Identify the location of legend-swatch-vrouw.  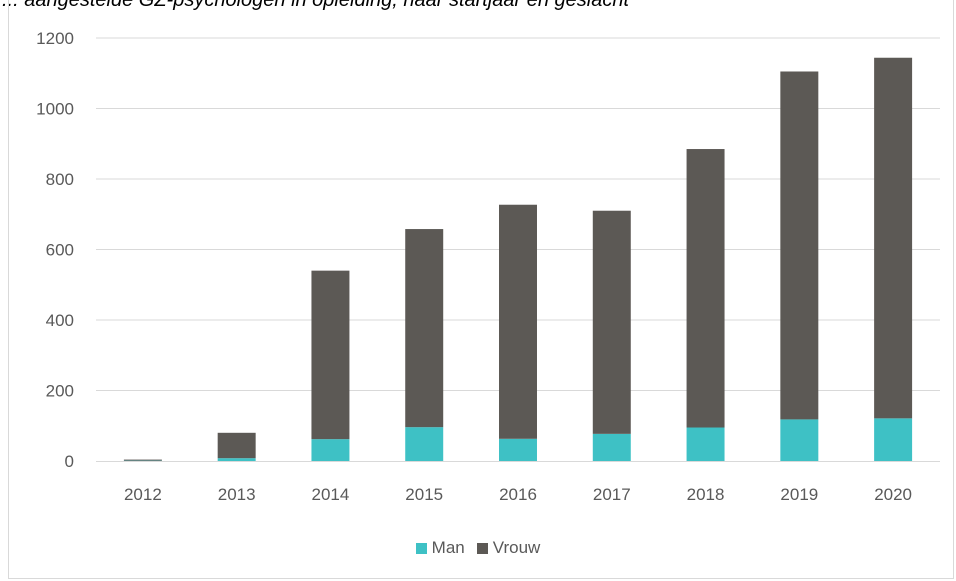
(482, 548).